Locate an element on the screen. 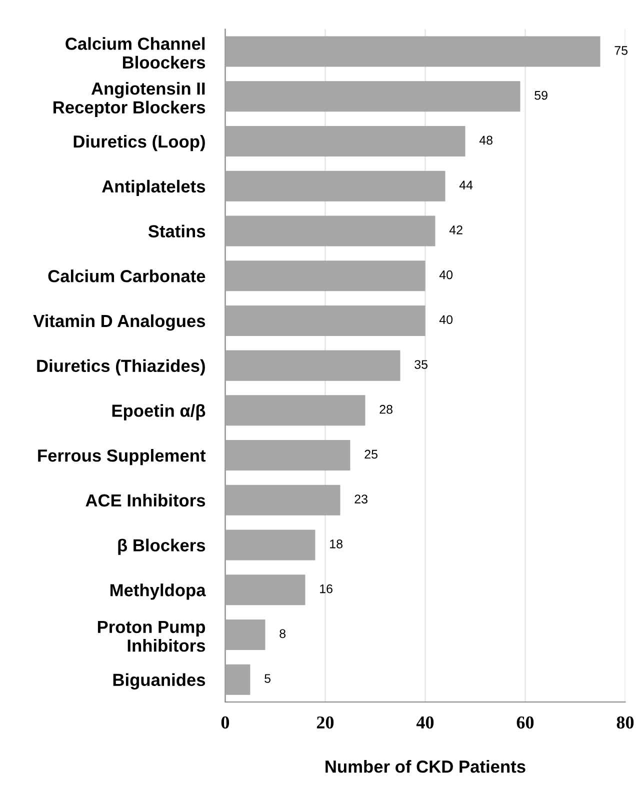  y-tick-label: Antiplatelets is located at coordinates (154, 188).